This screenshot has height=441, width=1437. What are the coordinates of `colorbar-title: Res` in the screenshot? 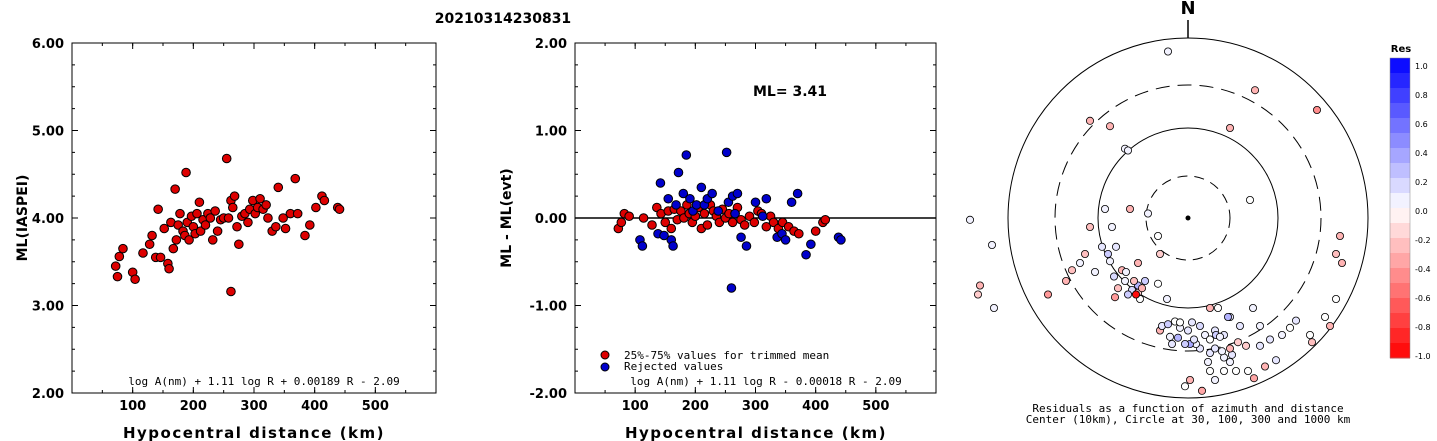 It's located at (1401, 49).